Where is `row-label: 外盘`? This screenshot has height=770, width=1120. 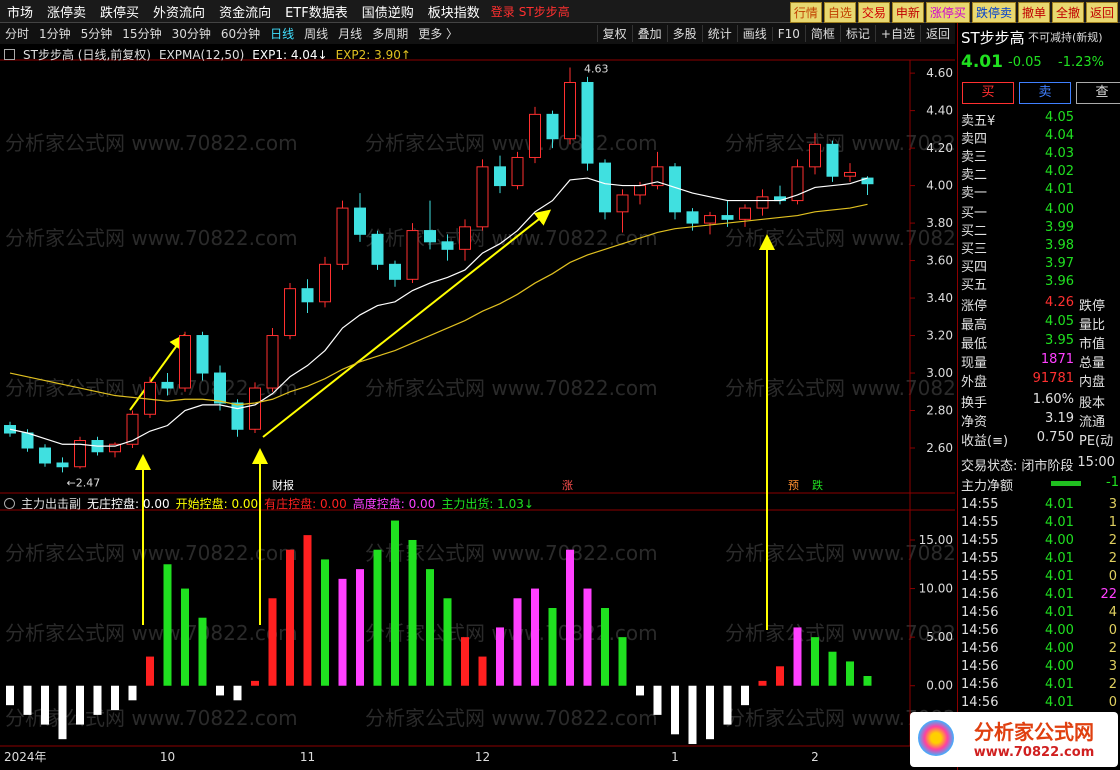
row-label: 外盘 is located at coordinates (974, 382).